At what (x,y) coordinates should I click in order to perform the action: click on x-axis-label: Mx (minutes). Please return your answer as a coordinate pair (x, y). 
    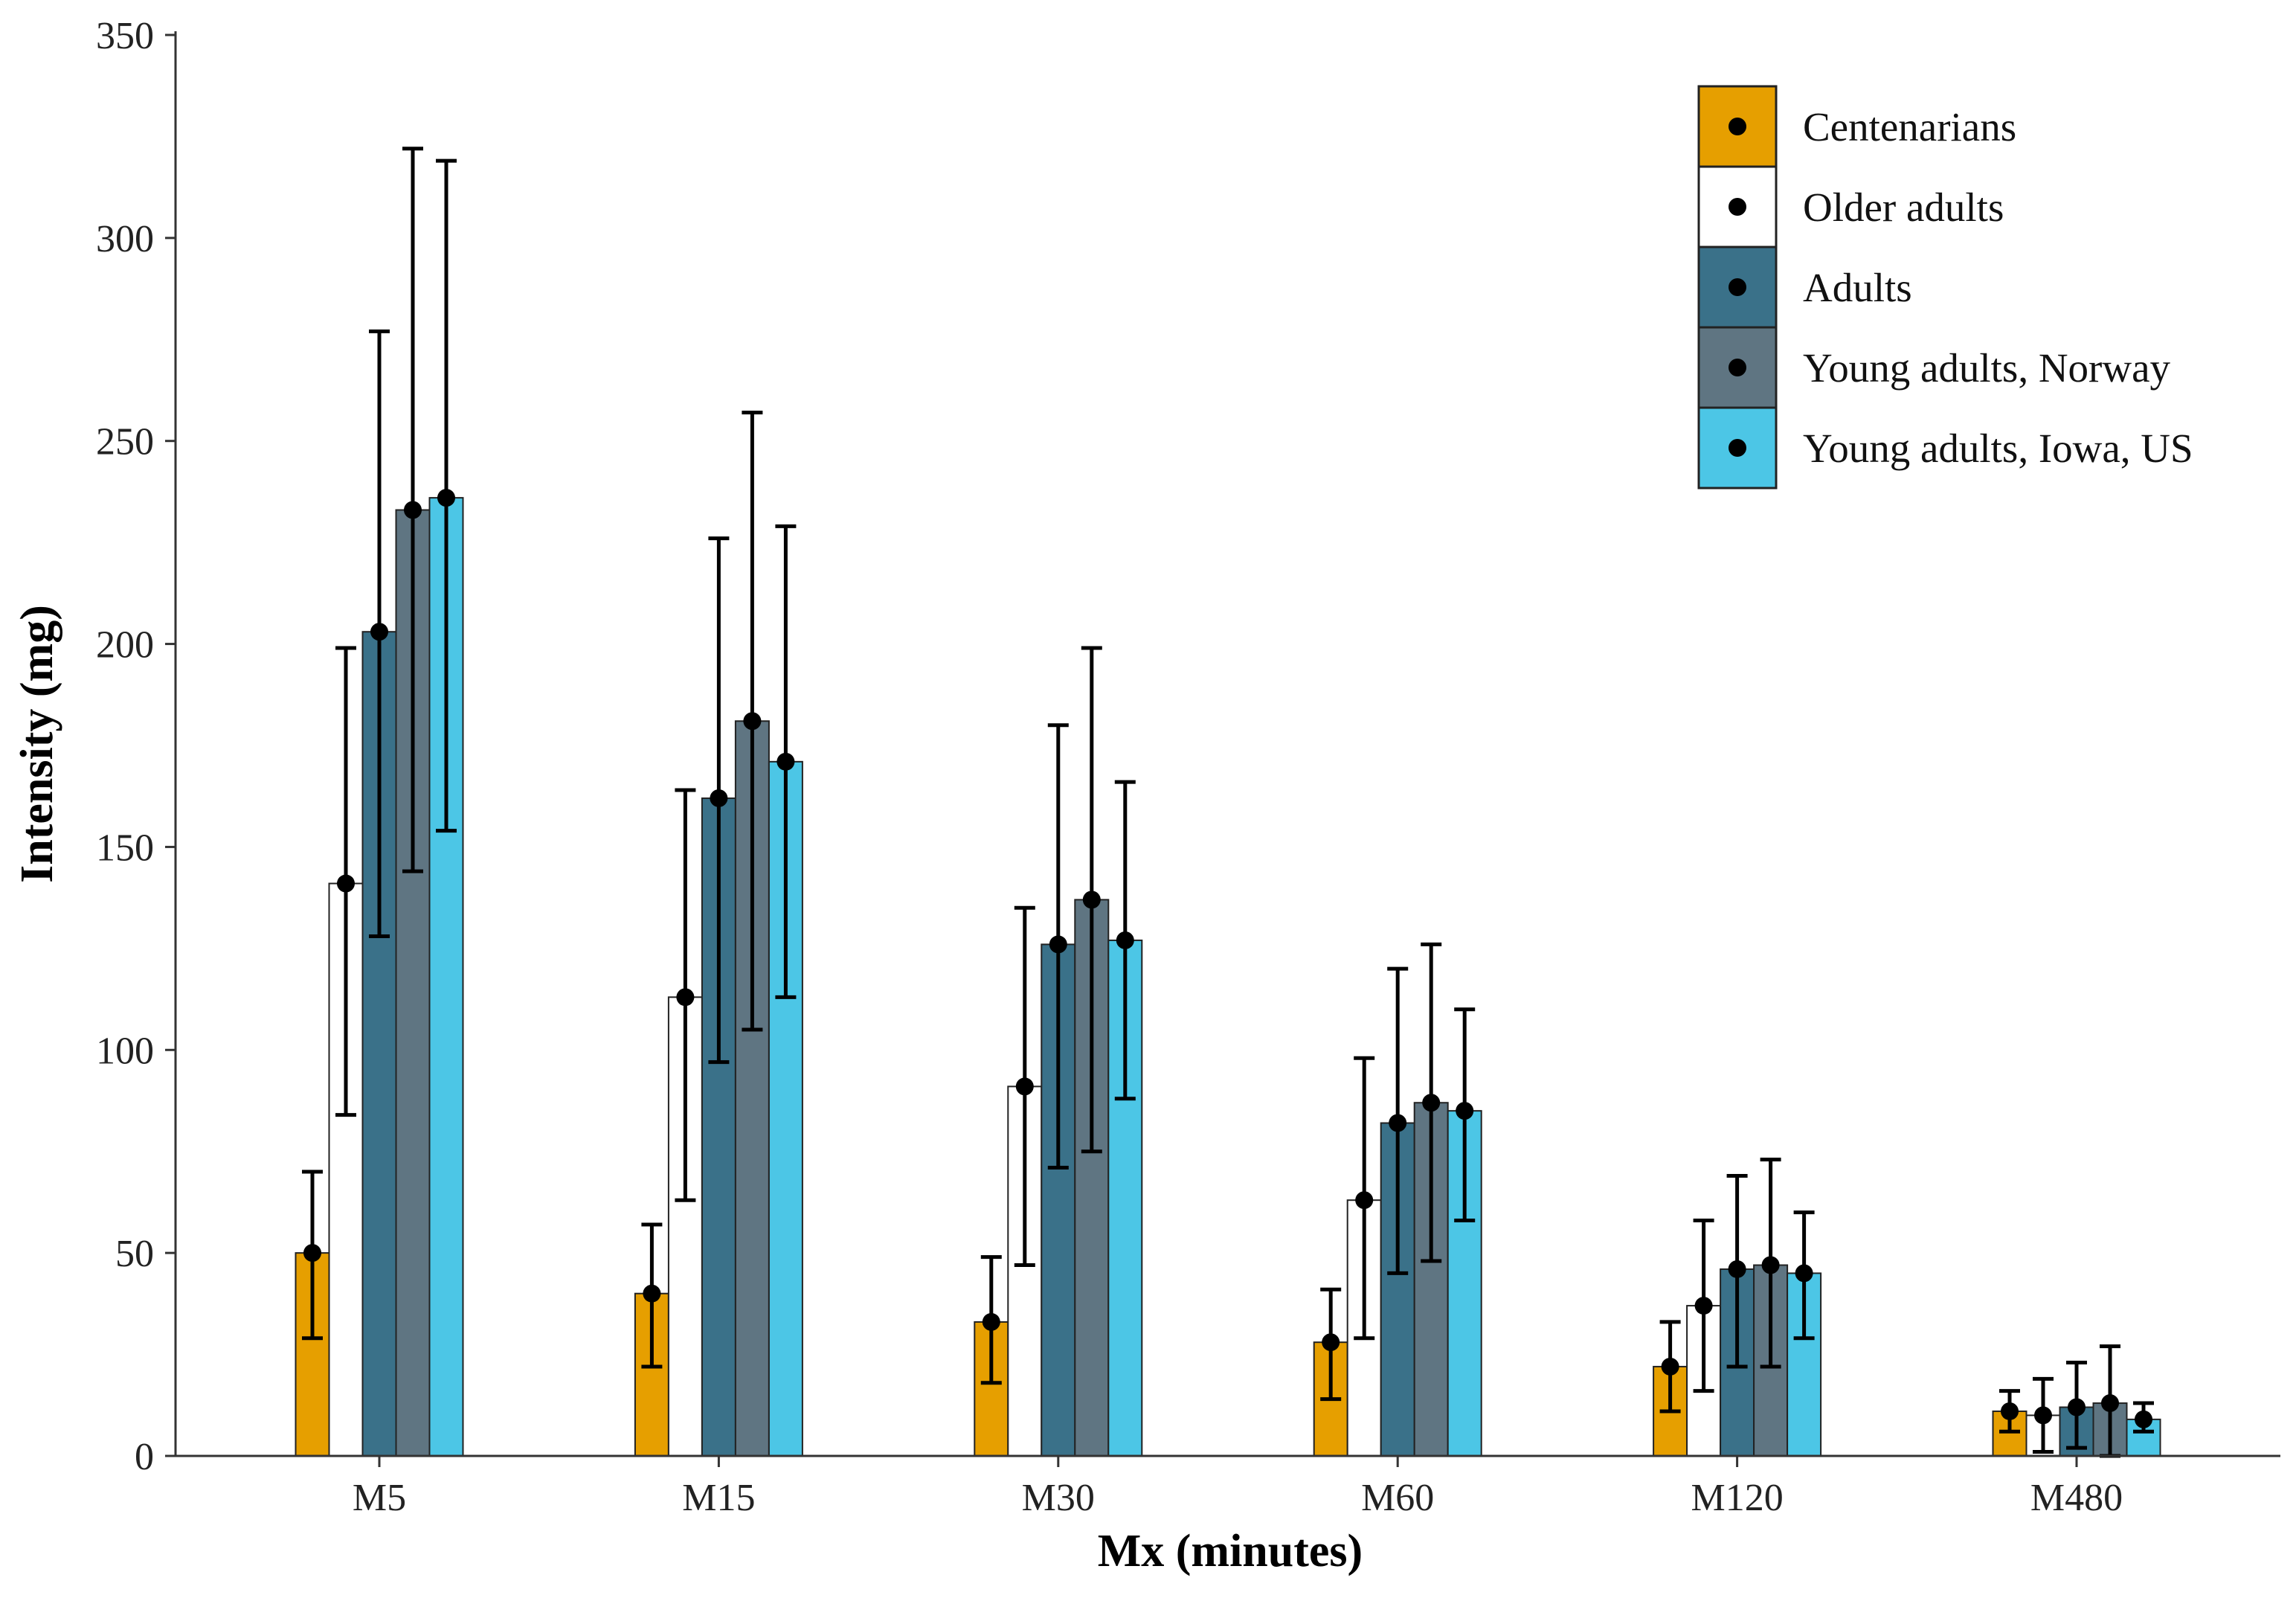
    Looking at the image, I should click on (1230, 1551).